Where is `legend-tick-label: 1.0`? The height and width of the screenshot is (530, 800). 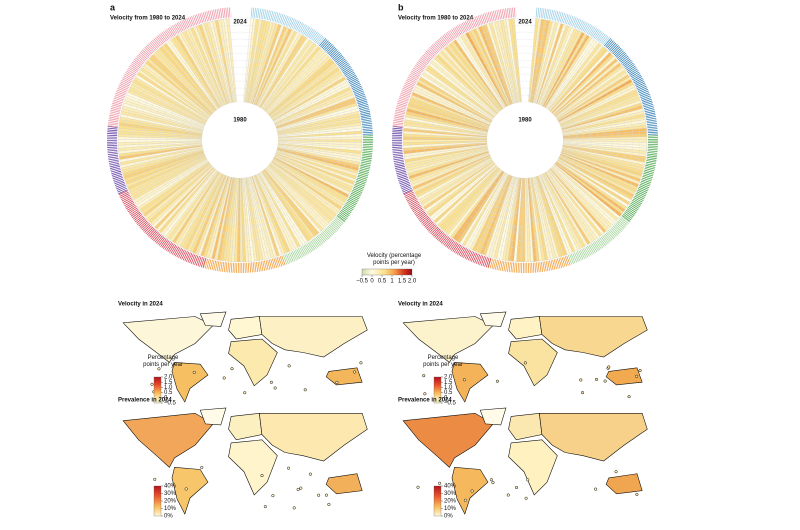 legend-tick-label: 1.0 is located at coordinates (168, 388).